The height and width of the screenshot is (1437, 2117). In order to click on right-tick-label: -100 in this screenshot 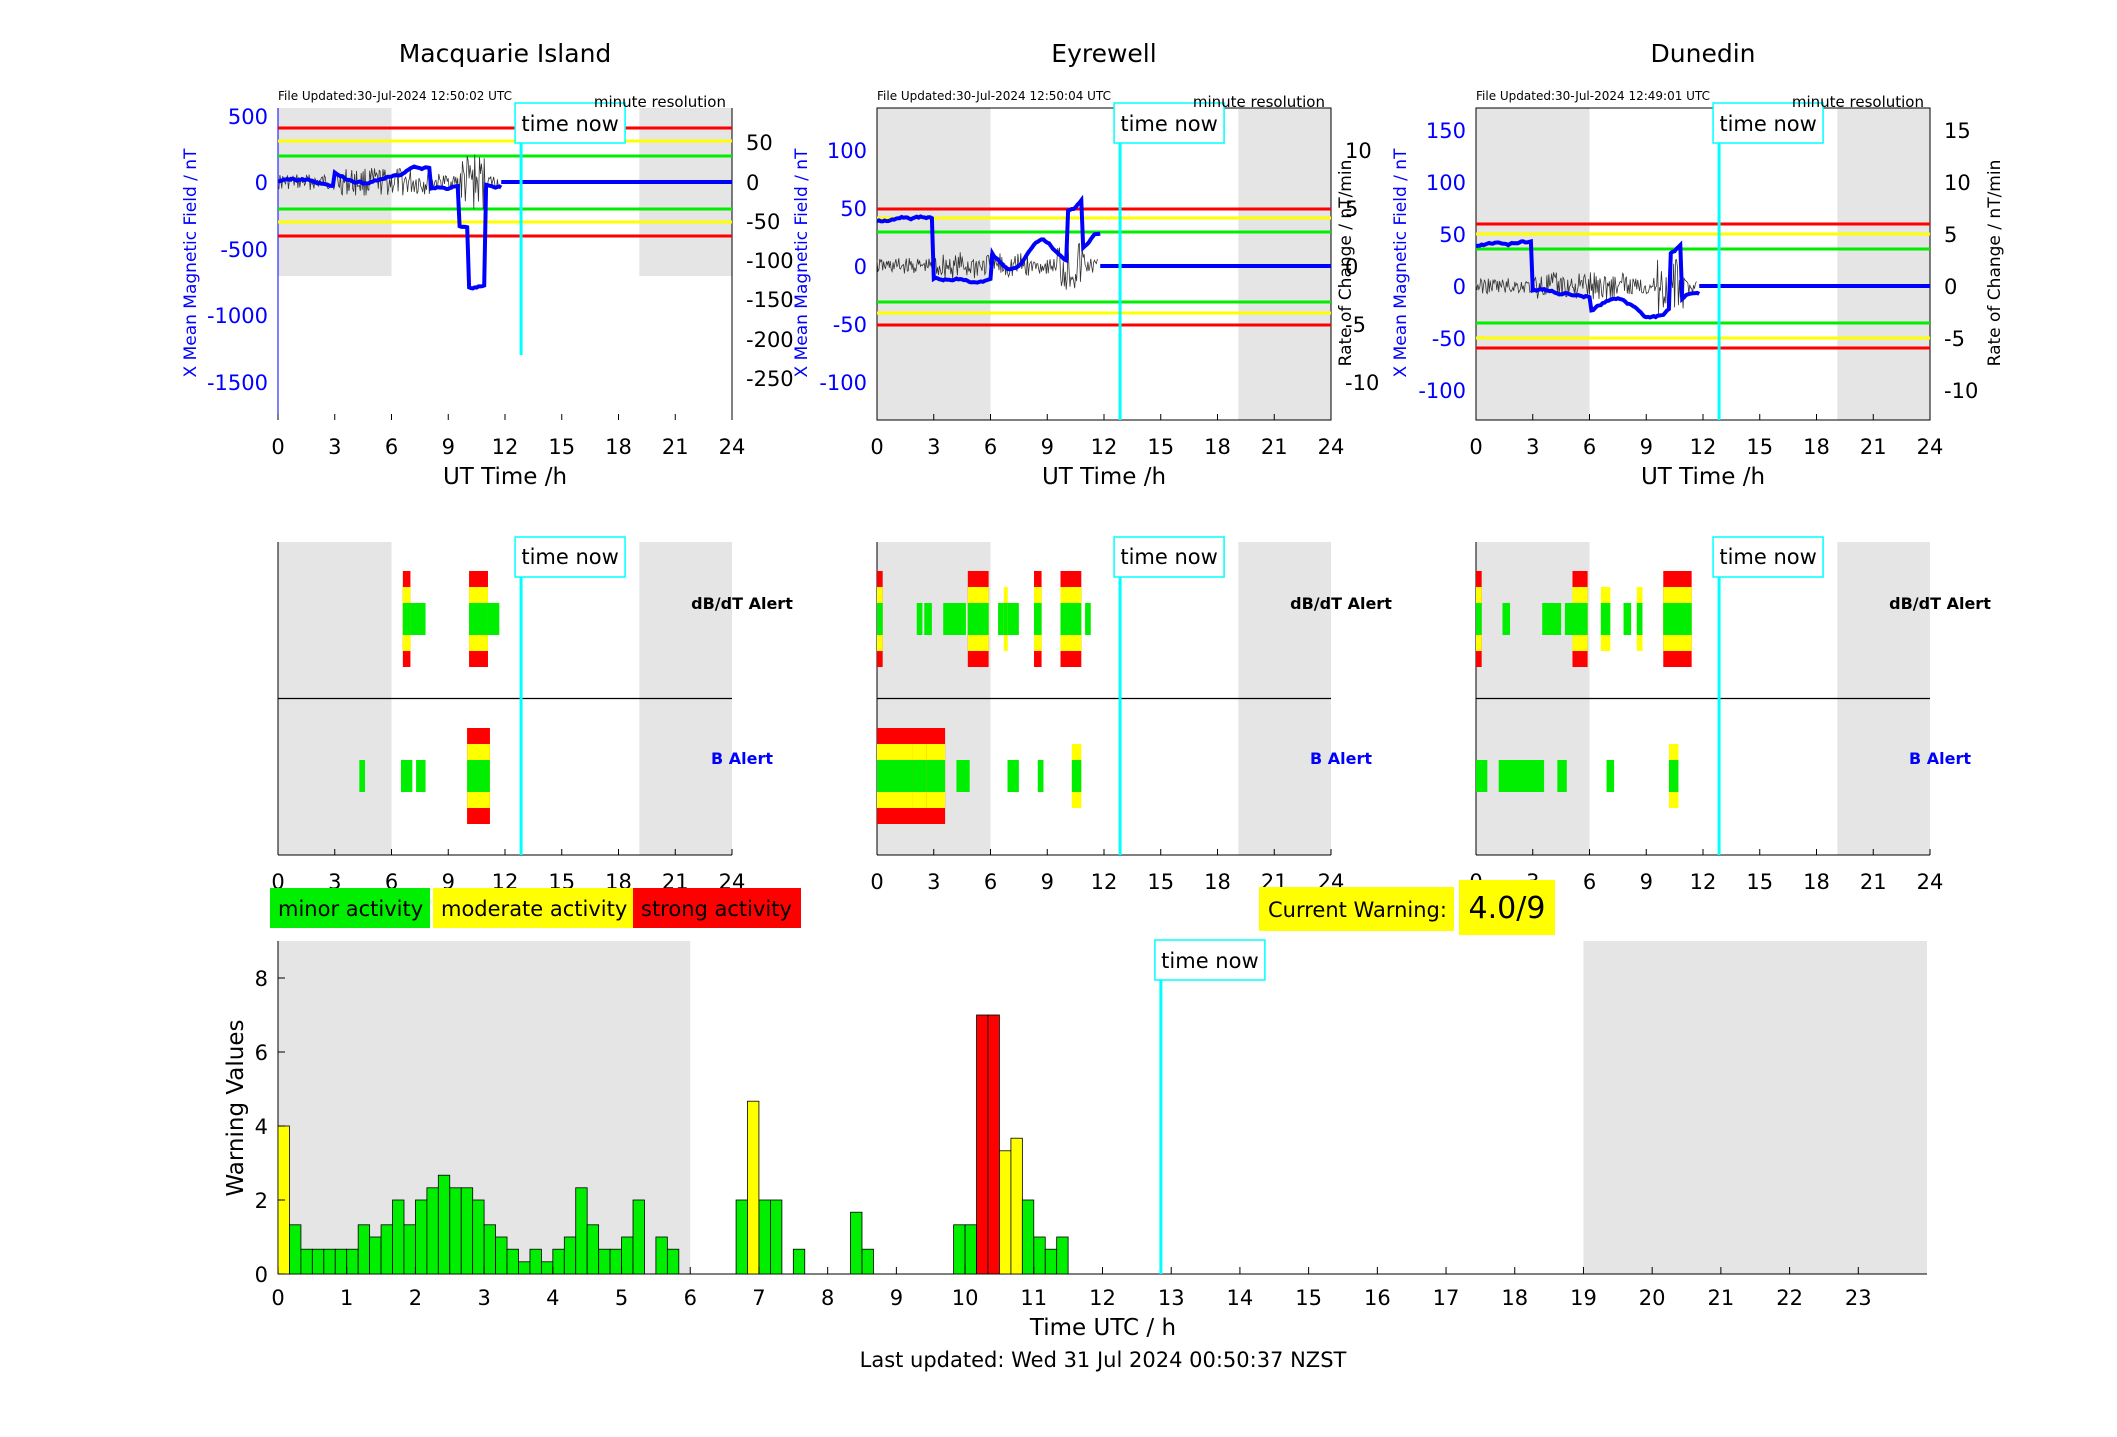, I will do `click(770, 261)`.